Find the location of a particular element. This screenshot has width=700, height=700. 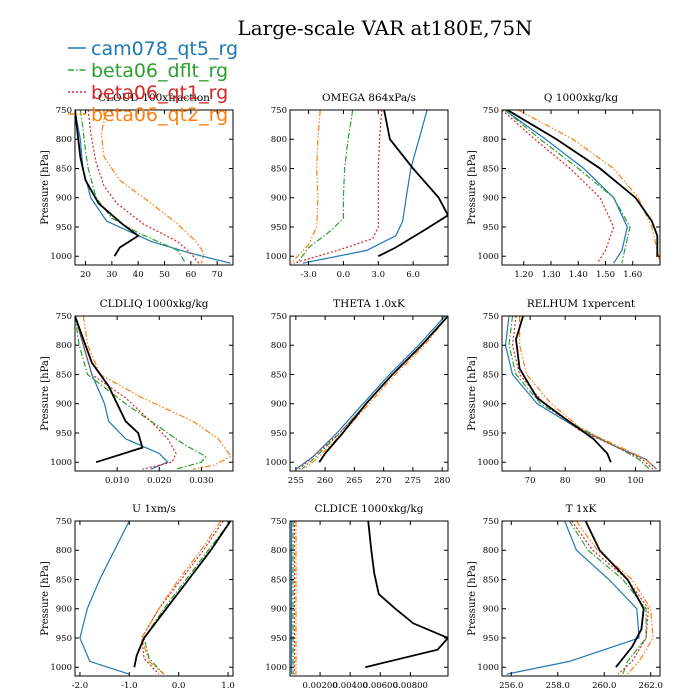

x-tick-label: 90 is located at coordinates (600, 481).